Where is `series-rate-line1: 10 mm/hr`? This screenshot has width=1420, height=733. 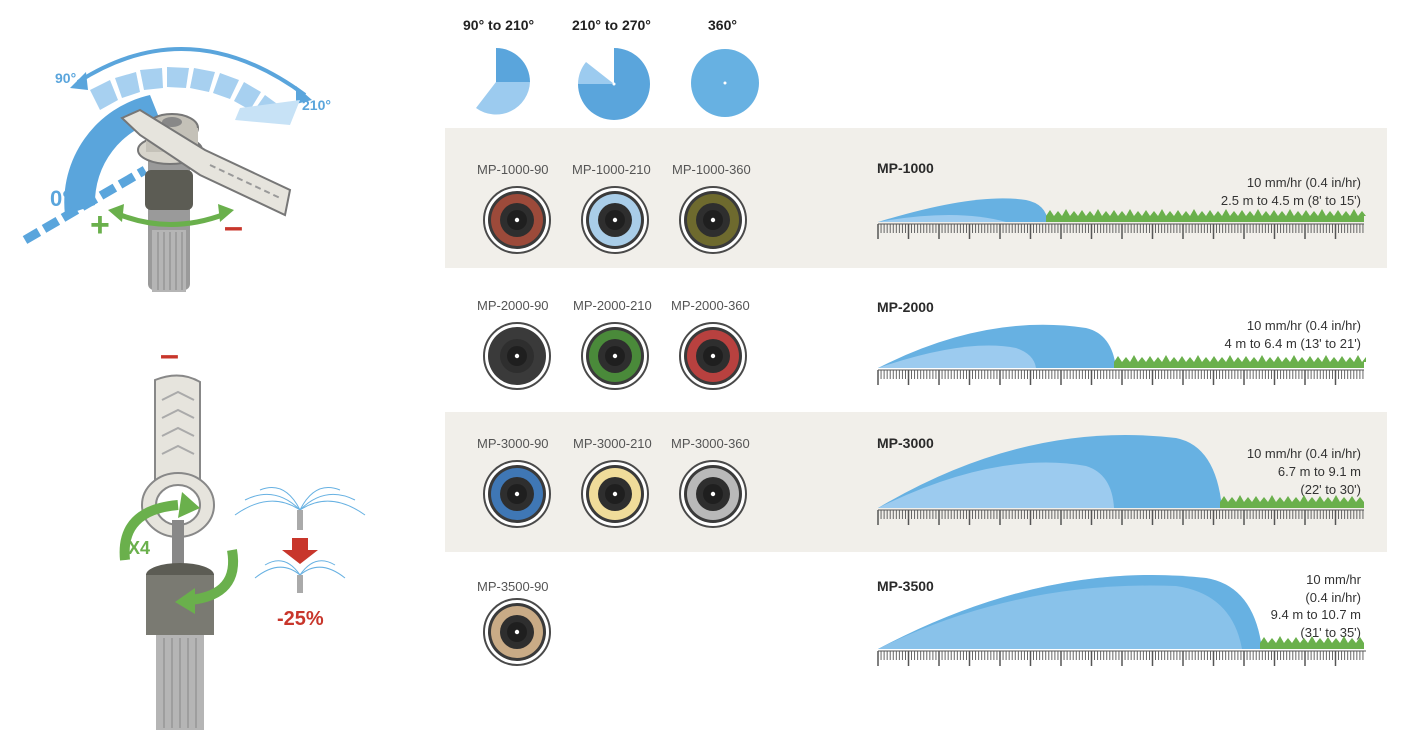 series-rate-line1: 10 mm/hr is located at coordinates (1333, 579).